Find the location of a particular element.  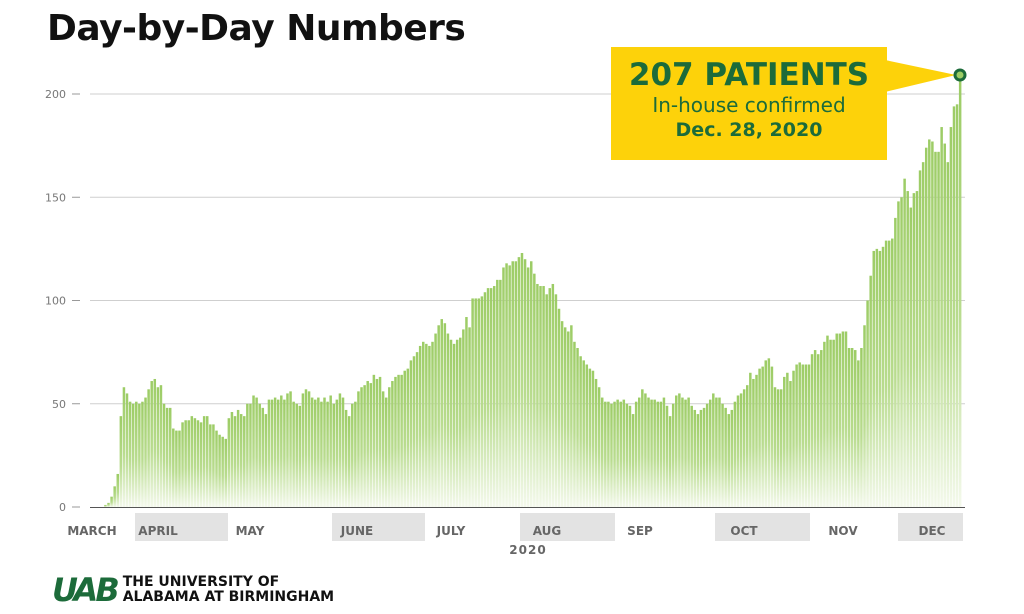

x-axis-label: 2020 is located at coordinates (527, 550).